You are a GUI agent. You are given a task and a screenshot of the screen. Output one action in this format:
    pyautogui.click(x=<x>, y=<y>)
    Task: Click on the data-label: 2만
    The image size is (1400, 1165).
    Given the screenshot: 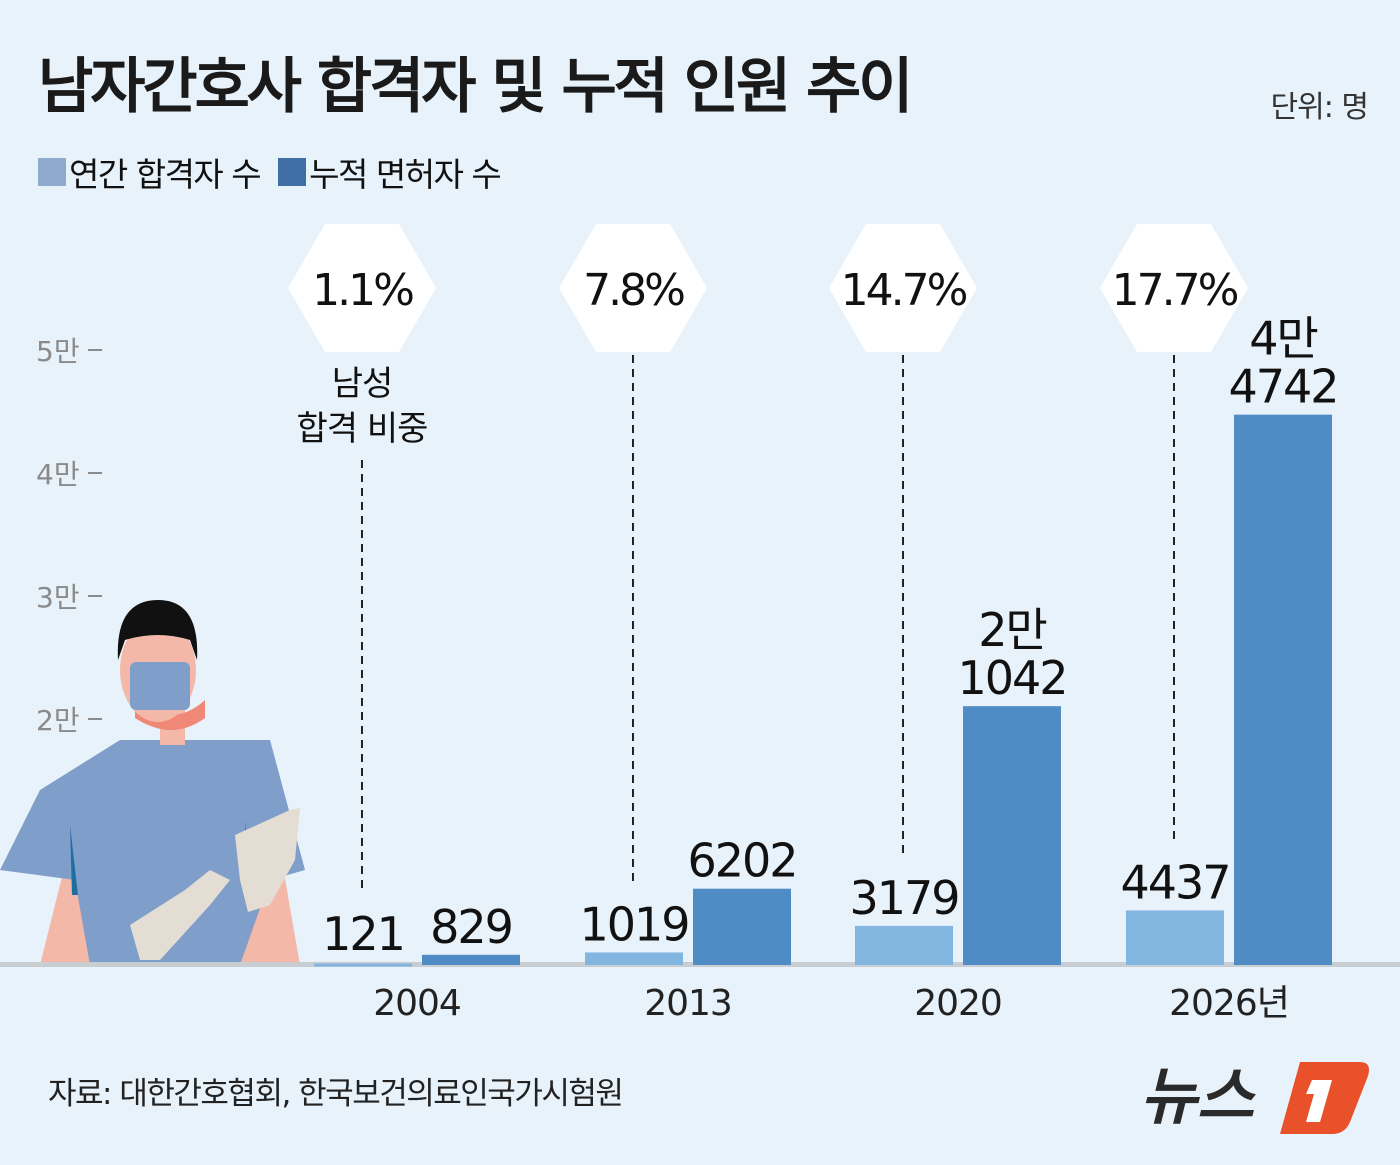 What is the action you would take?
    pyautogui.click(x=1012, y=630)
    